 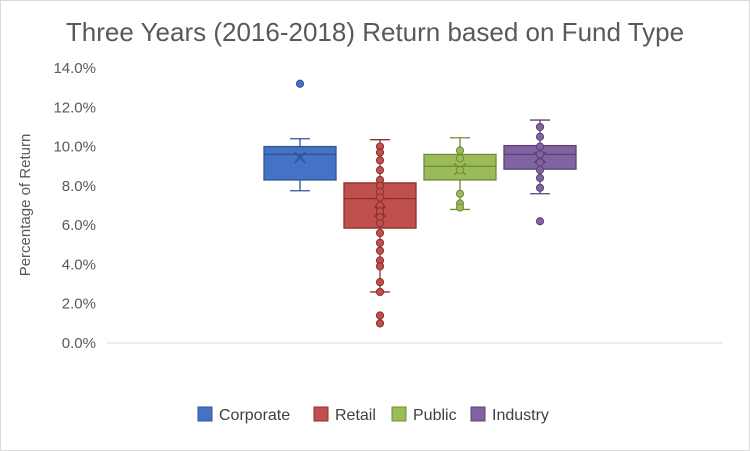 I want to click on legend-label-industry: Industry, so click(x=520, y=415).